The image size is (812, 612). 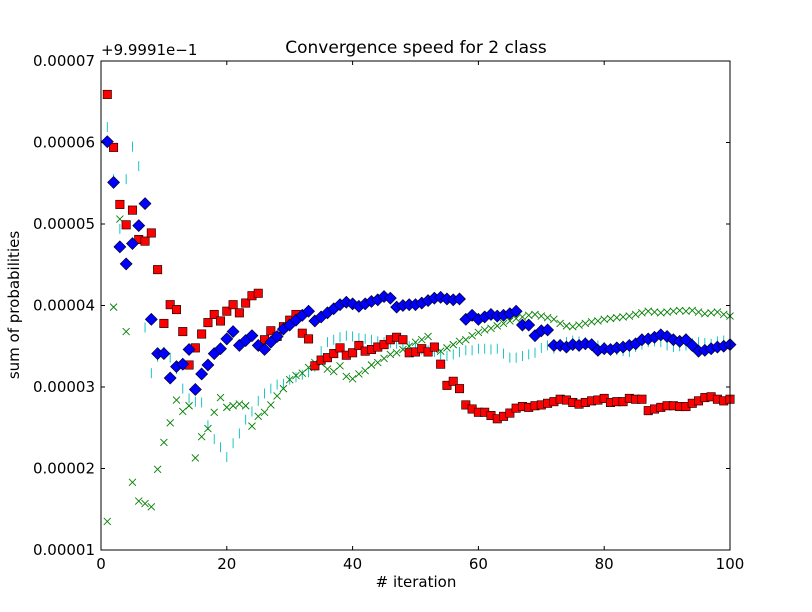 What do you see at coordinates (64, 143) in the screenshot?
I see `y-tick-label: 0.00006` at bounding box center [64, 143].